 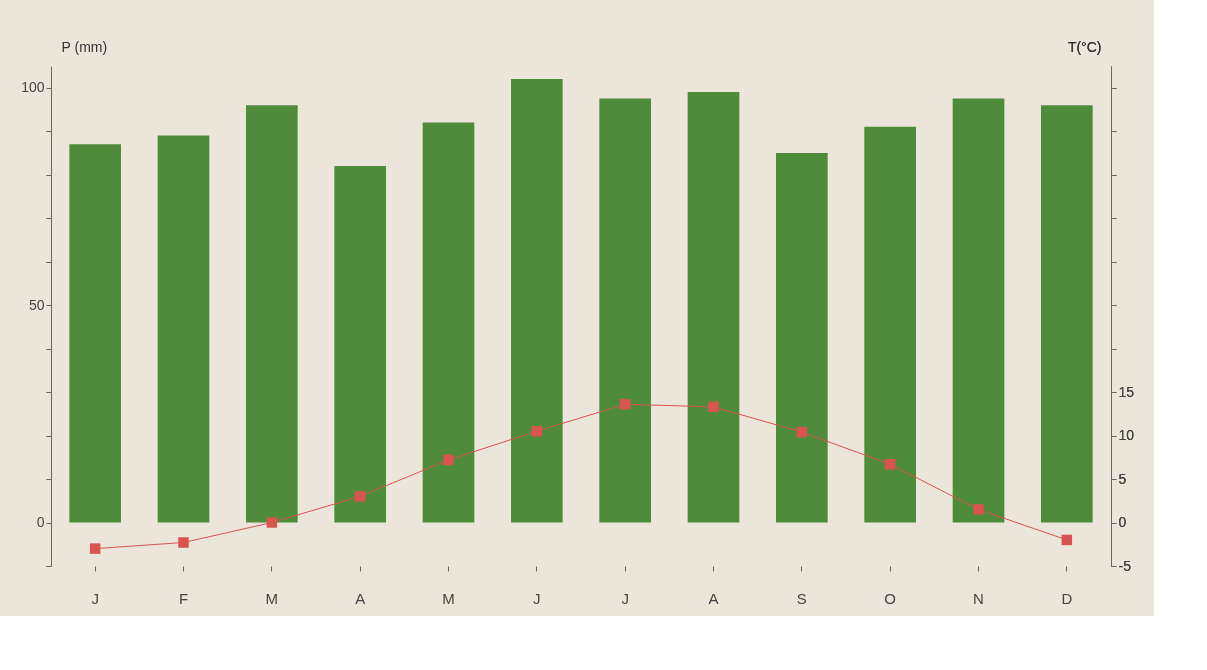 What do you see at coordinates (978, 598) in the screenshot?
I see `x-tick-label: N` at bounding box center [978, 598].